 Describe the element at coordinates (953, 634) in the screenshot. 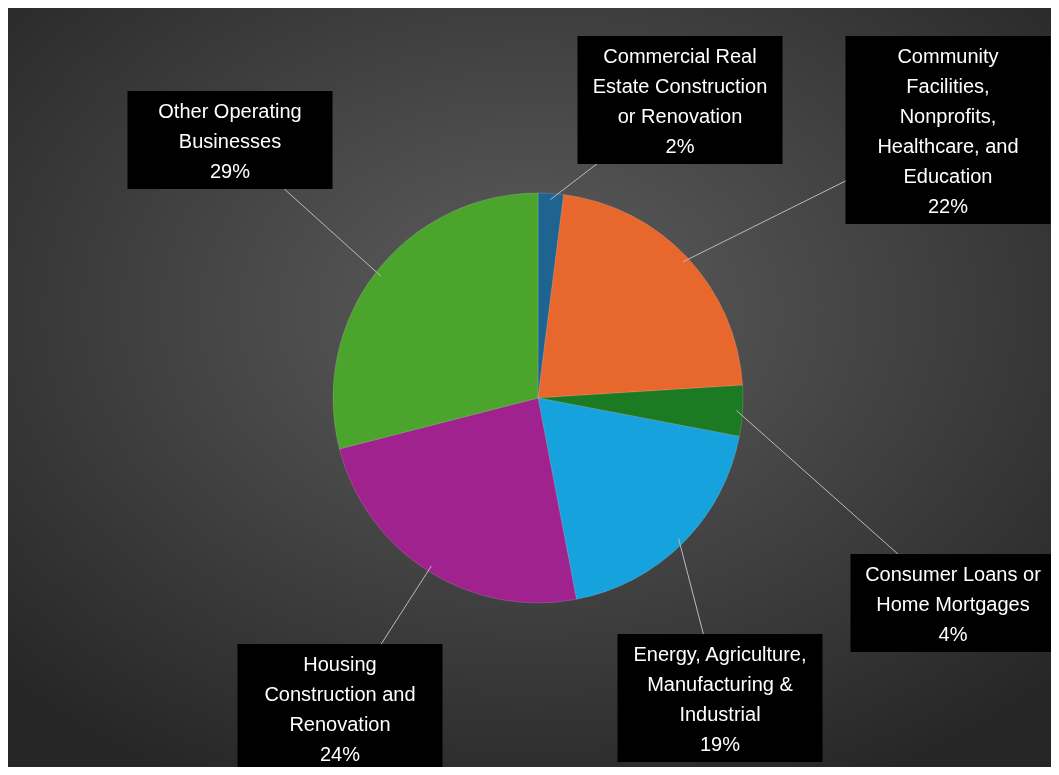

I see `data-label: 4%` at that location.